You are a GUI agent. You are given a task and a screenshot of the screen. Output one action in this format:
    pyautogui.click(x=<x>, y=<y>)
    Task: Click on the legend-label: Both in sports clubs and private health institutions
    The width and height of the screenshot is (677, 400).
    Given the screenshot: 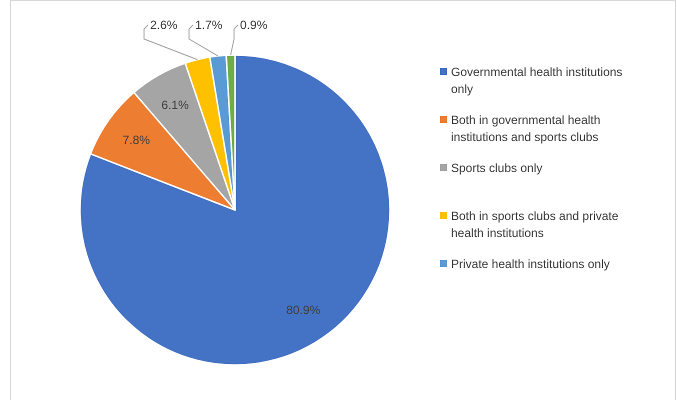 What is the action you would take?
    pyautogui.click(x=535, y=224)
    